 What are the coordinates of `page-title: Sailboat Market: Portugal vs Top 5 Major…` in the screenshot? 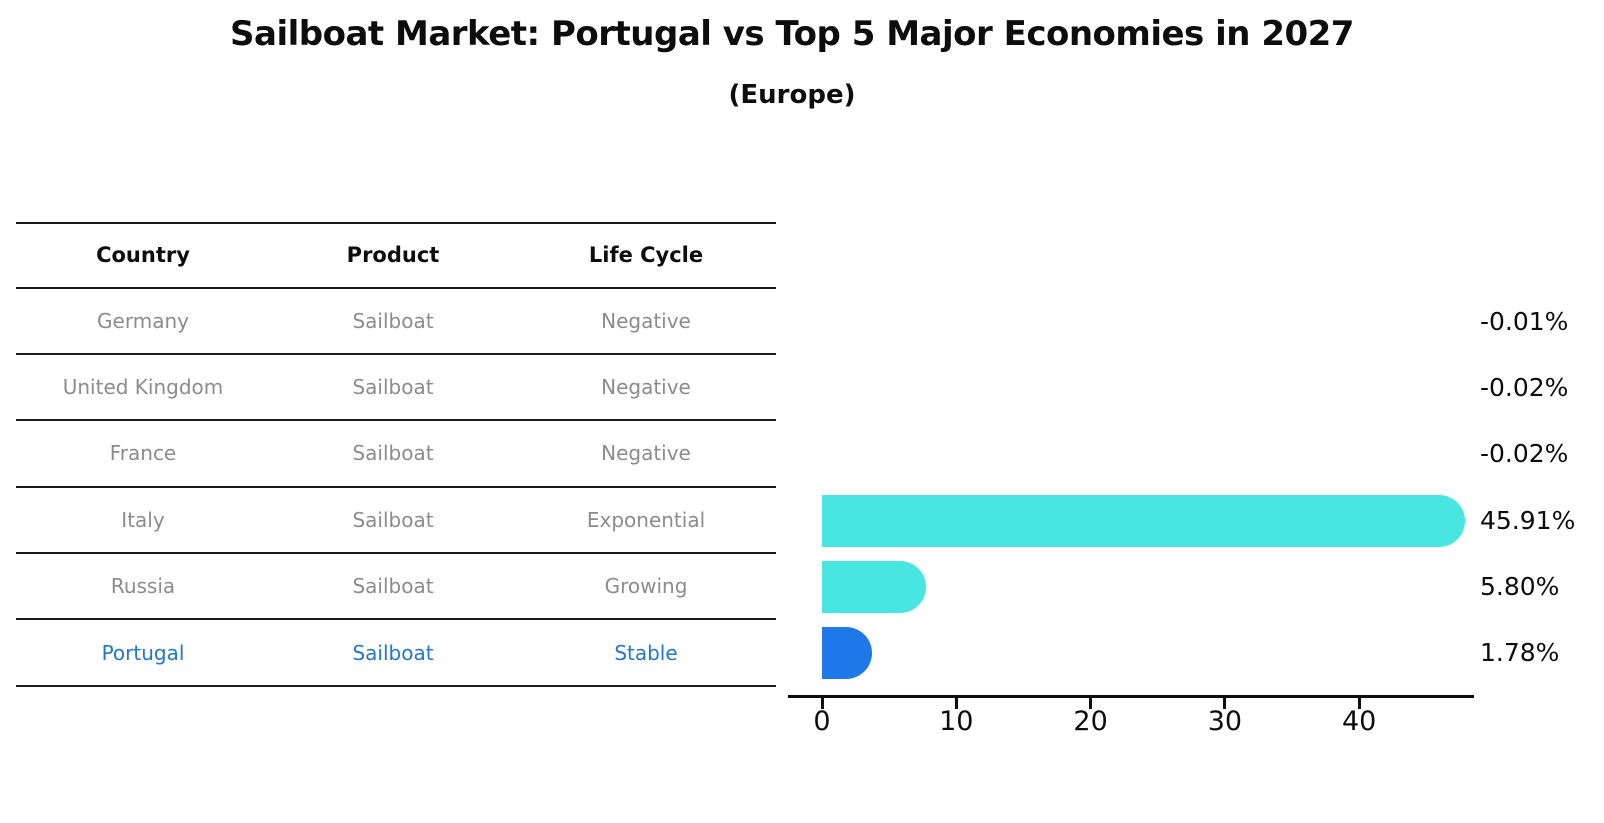 It's located at (792, 34).